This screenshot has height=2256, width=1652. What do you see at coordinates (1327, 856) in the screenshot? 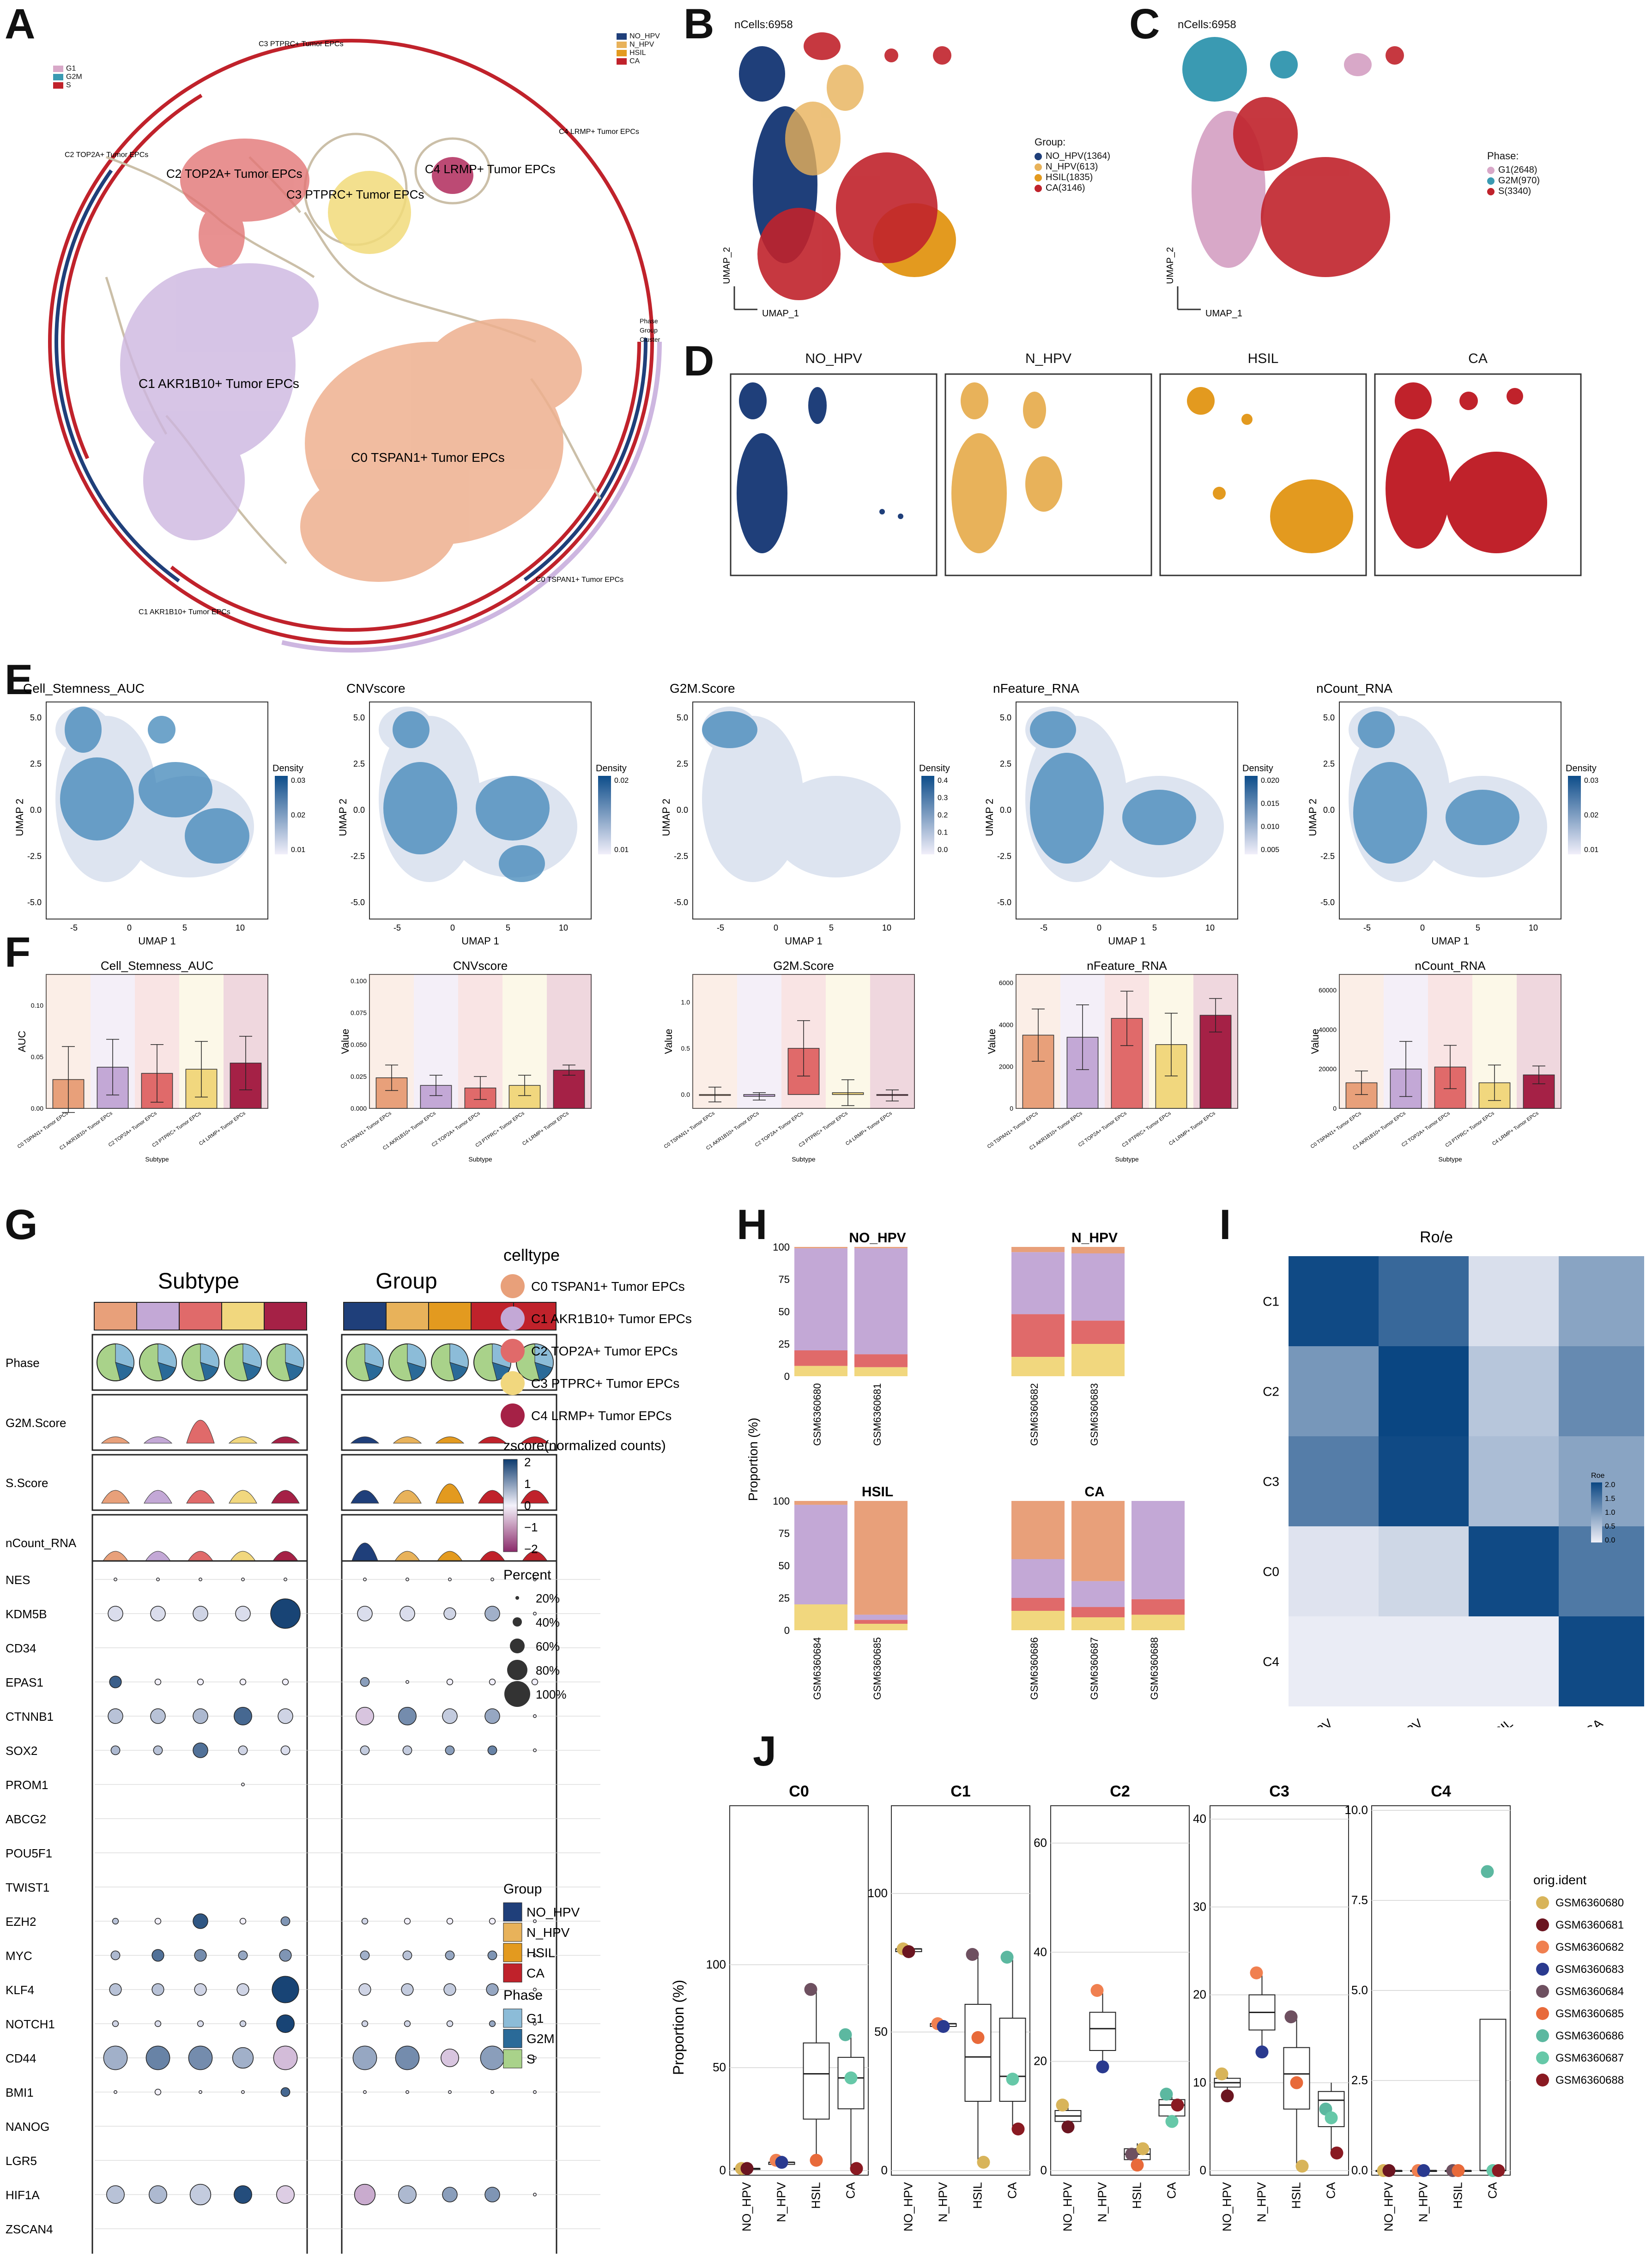
I see `density-ytick-4-3: -2.5` at bounding box center [1327, 856].